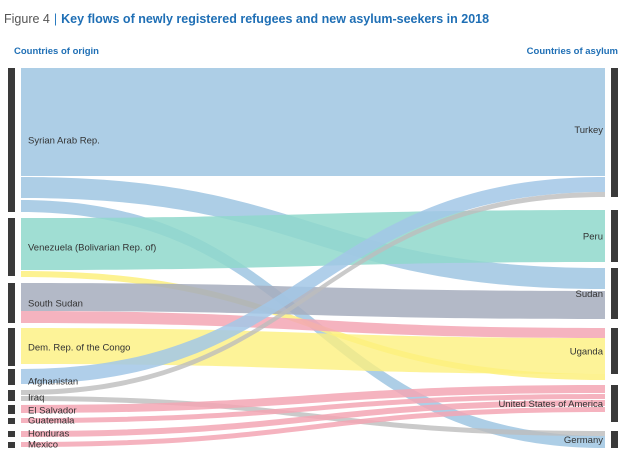  What do you see at coordinates (52, 411) in the screenshot?
I see `origin-label-el-salvador: El Salvador` at bounding box center [52, 411].